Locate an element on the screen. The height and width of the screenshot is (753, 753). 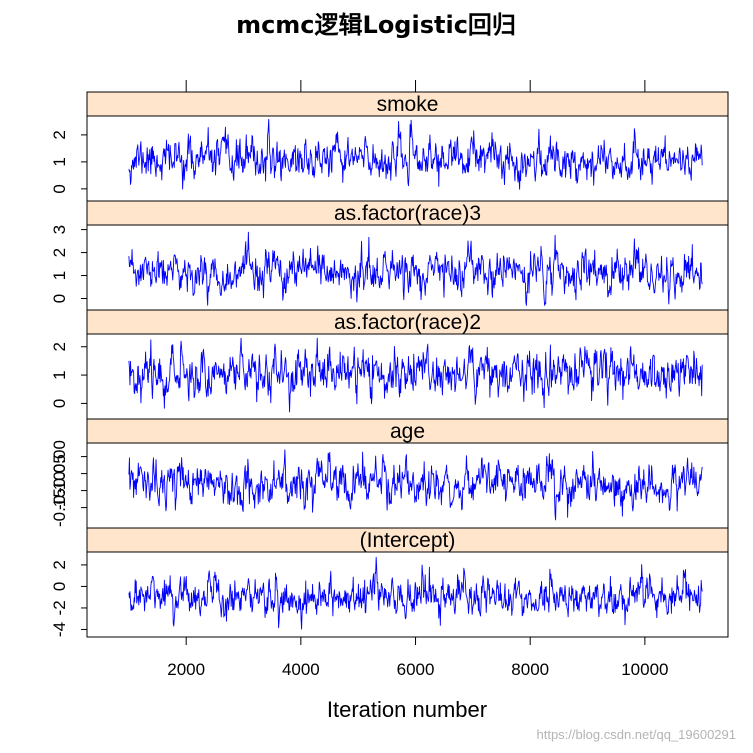
strip-label: age is located at coordinates (407, 431).